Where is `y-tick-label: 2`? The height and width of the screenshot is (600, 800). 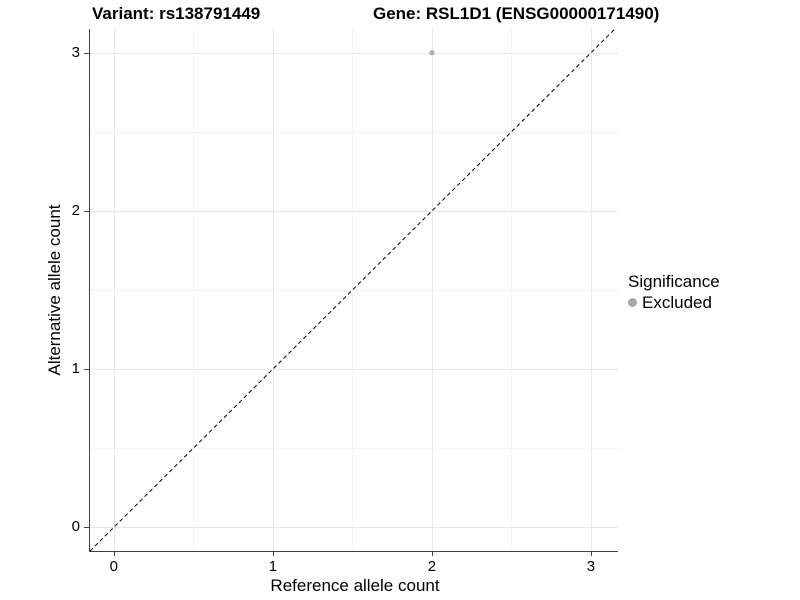 y-tick-label: 2 is located at coordinates (75, 210).